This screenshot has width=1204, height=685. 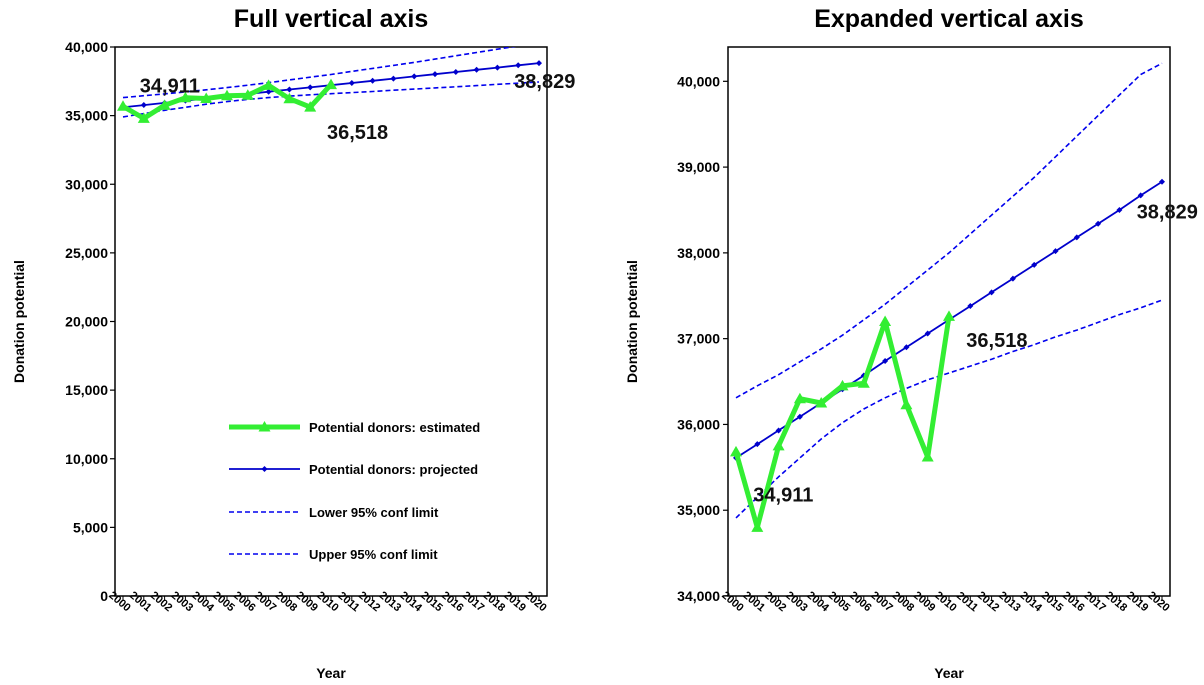 I want to click on point-potential-donors-estimated-2000, so click(x=123, y=105).